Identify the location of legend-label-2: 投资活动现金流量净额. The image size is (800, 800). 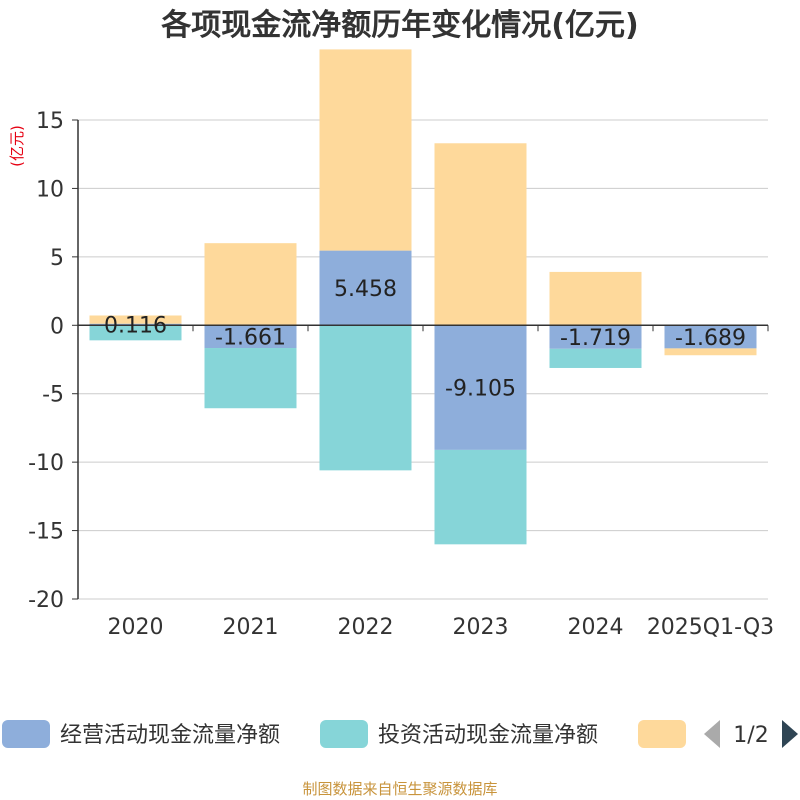
(488, 735).